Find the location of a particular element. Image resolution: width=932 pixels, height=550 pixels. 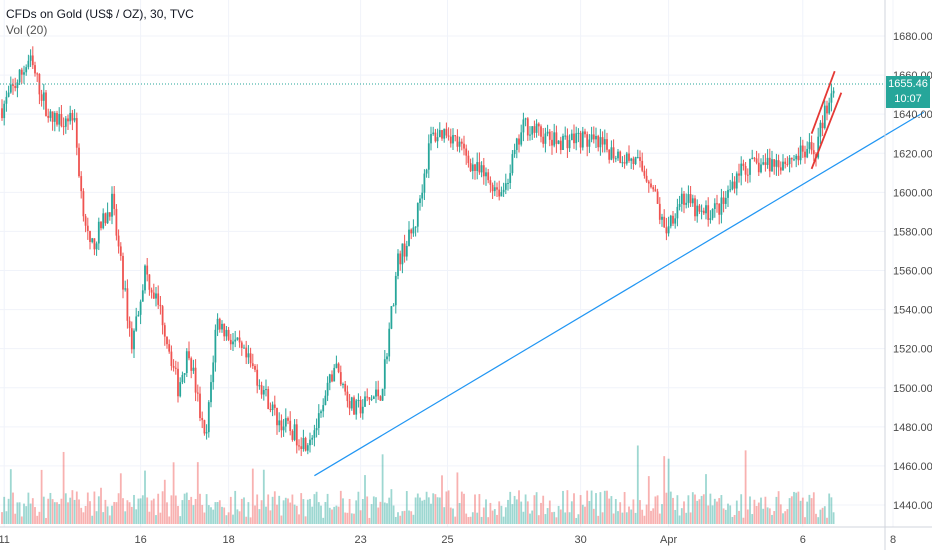

y-tick-label: 1580.00 is located at coordinates (912, 232).